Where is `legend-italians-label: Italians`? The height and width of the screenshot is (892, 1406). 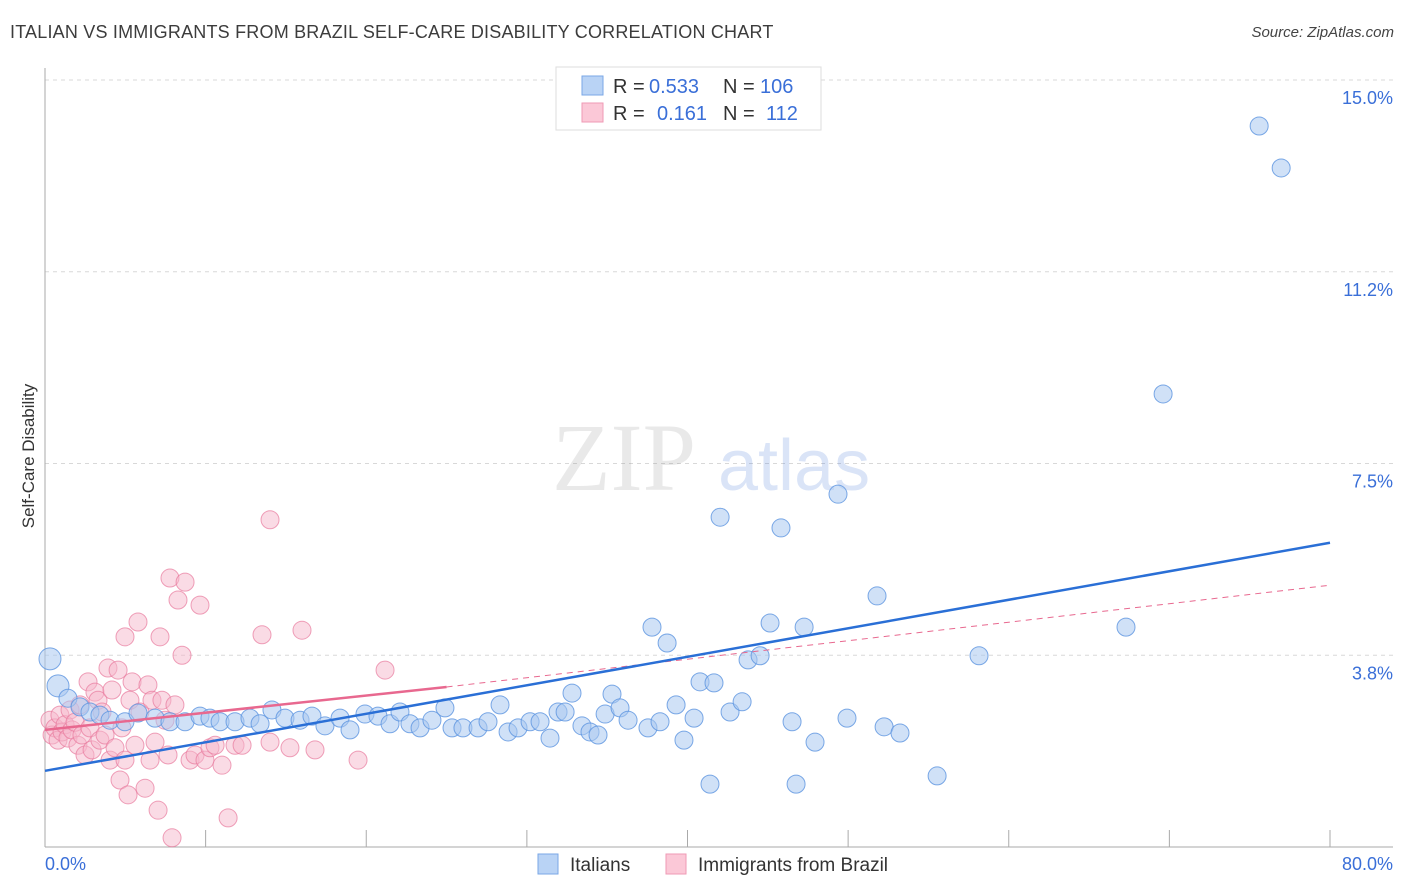
legend-italians-label: Italians is located at coordinates (600, 865).